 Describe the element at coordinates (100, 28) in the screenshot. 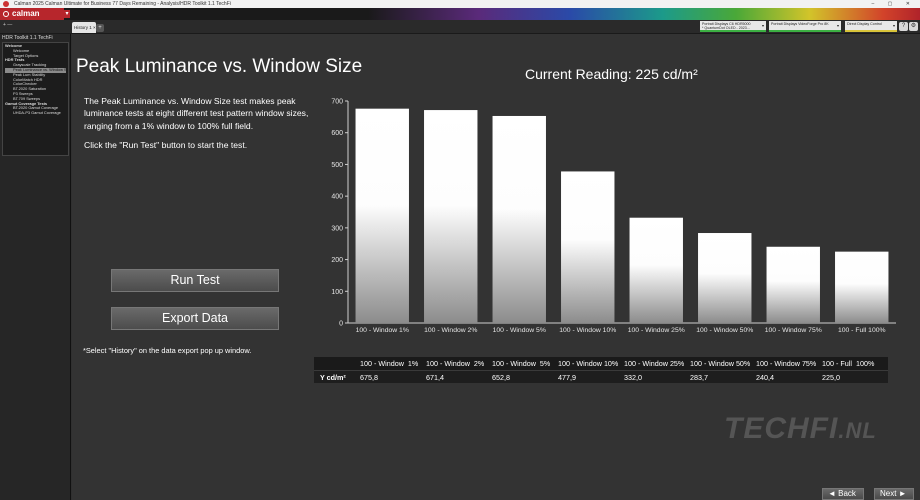

I see `add-tab-button: +` at that location.